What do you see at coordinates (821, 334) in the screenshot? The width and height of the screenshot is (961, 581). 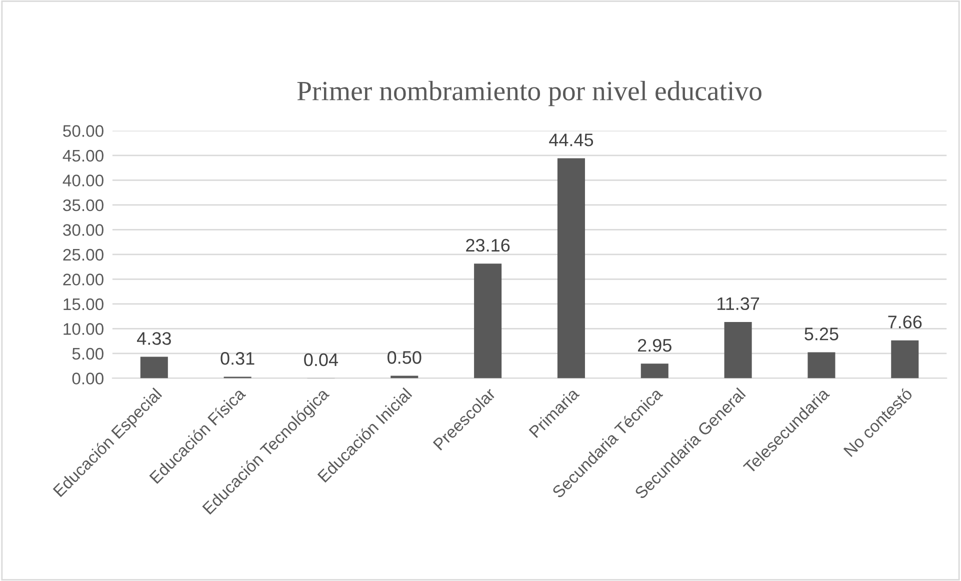 I see `data-label: 5.25` at bounding box center [821, 334].